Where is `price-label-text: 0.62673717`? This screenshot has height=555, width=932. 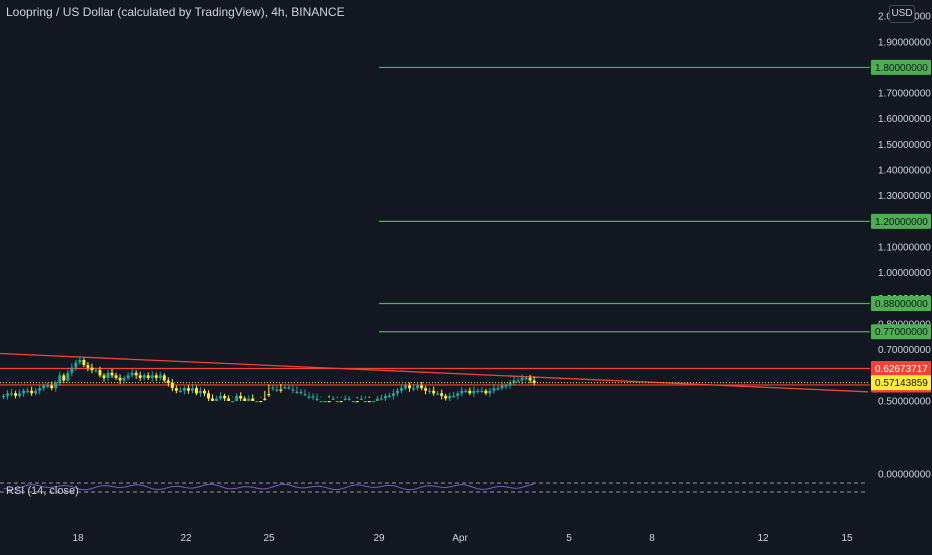 price-label-text: 0.62673717 is located at coordinates (901, 369).